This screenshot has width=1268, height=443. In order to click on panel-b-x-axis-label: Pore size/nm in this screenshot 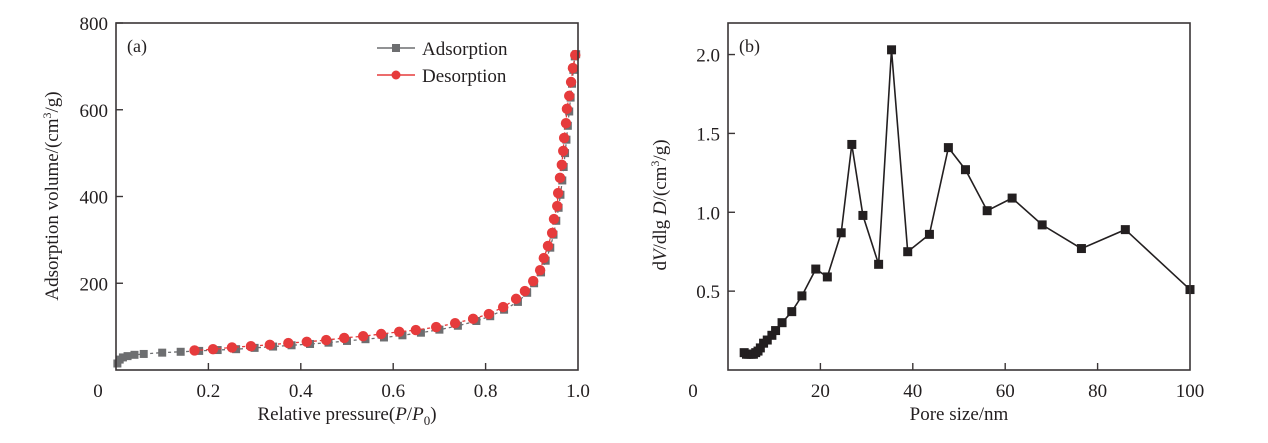, I will do `click(959, 414)`.